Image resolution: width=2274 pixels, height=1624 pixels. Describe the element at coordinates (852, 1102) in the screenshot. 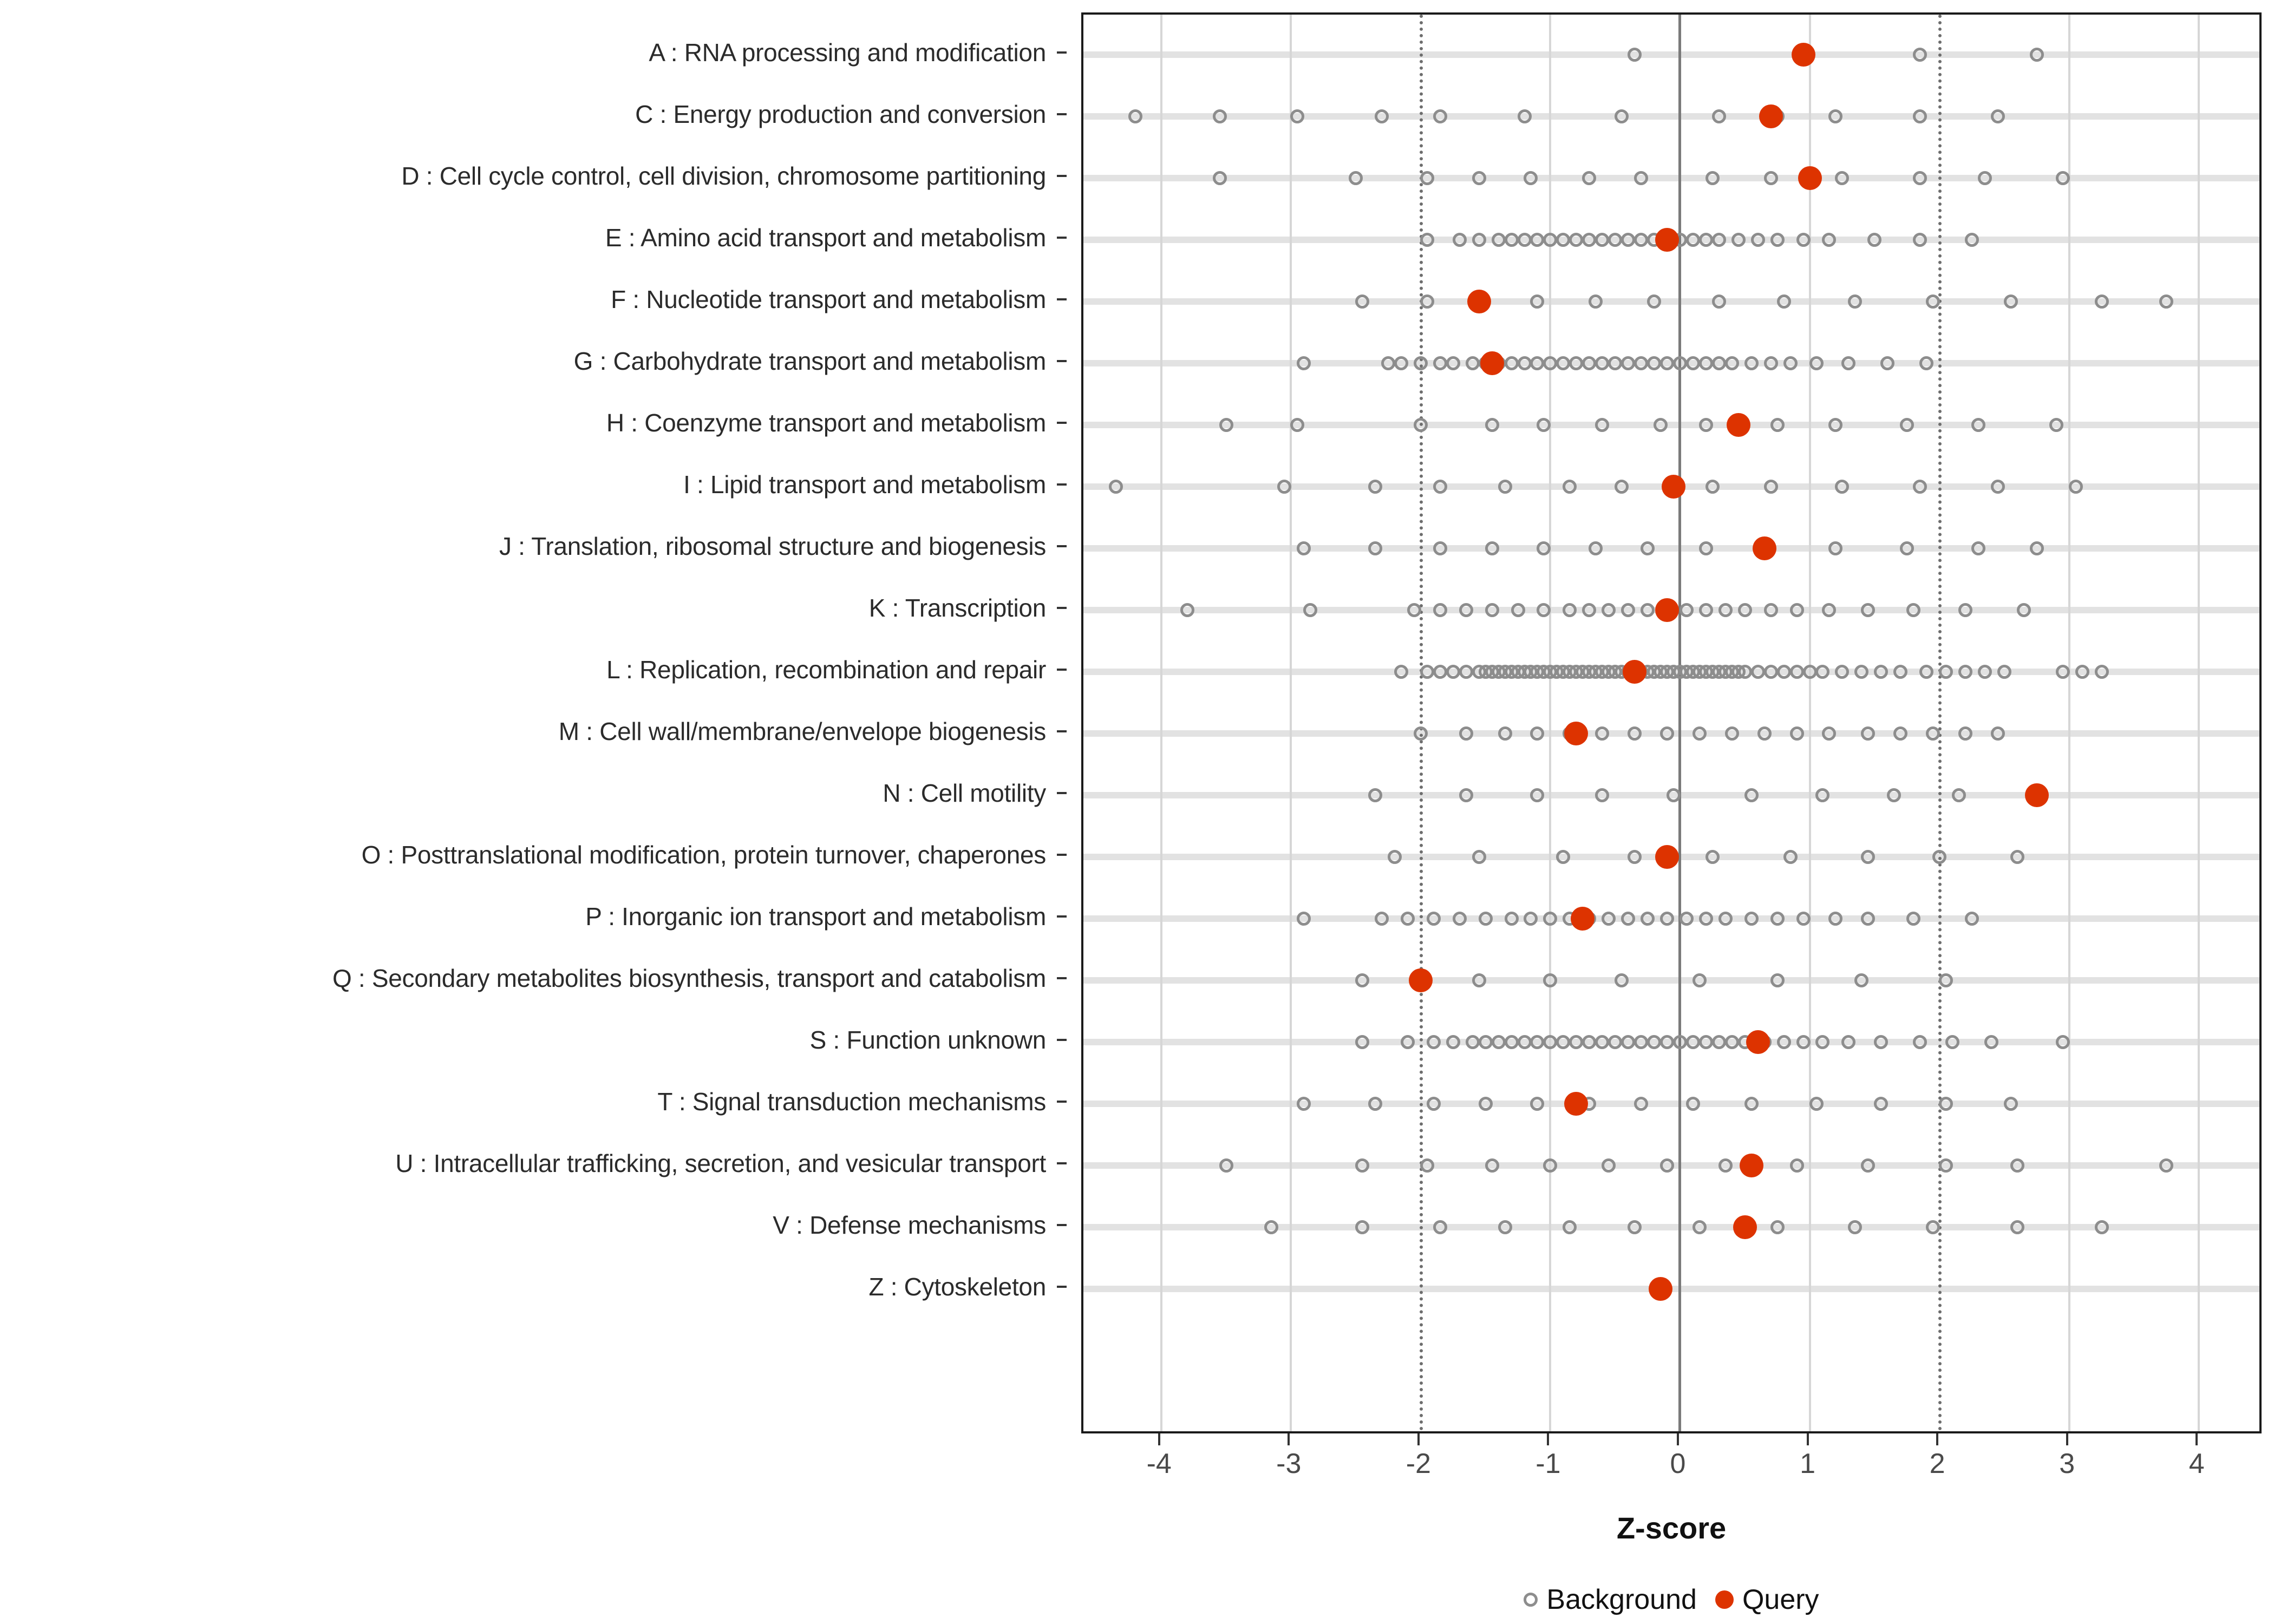

I see `y-axis-category-label: T : Signal transduction mechanisms` at that location.